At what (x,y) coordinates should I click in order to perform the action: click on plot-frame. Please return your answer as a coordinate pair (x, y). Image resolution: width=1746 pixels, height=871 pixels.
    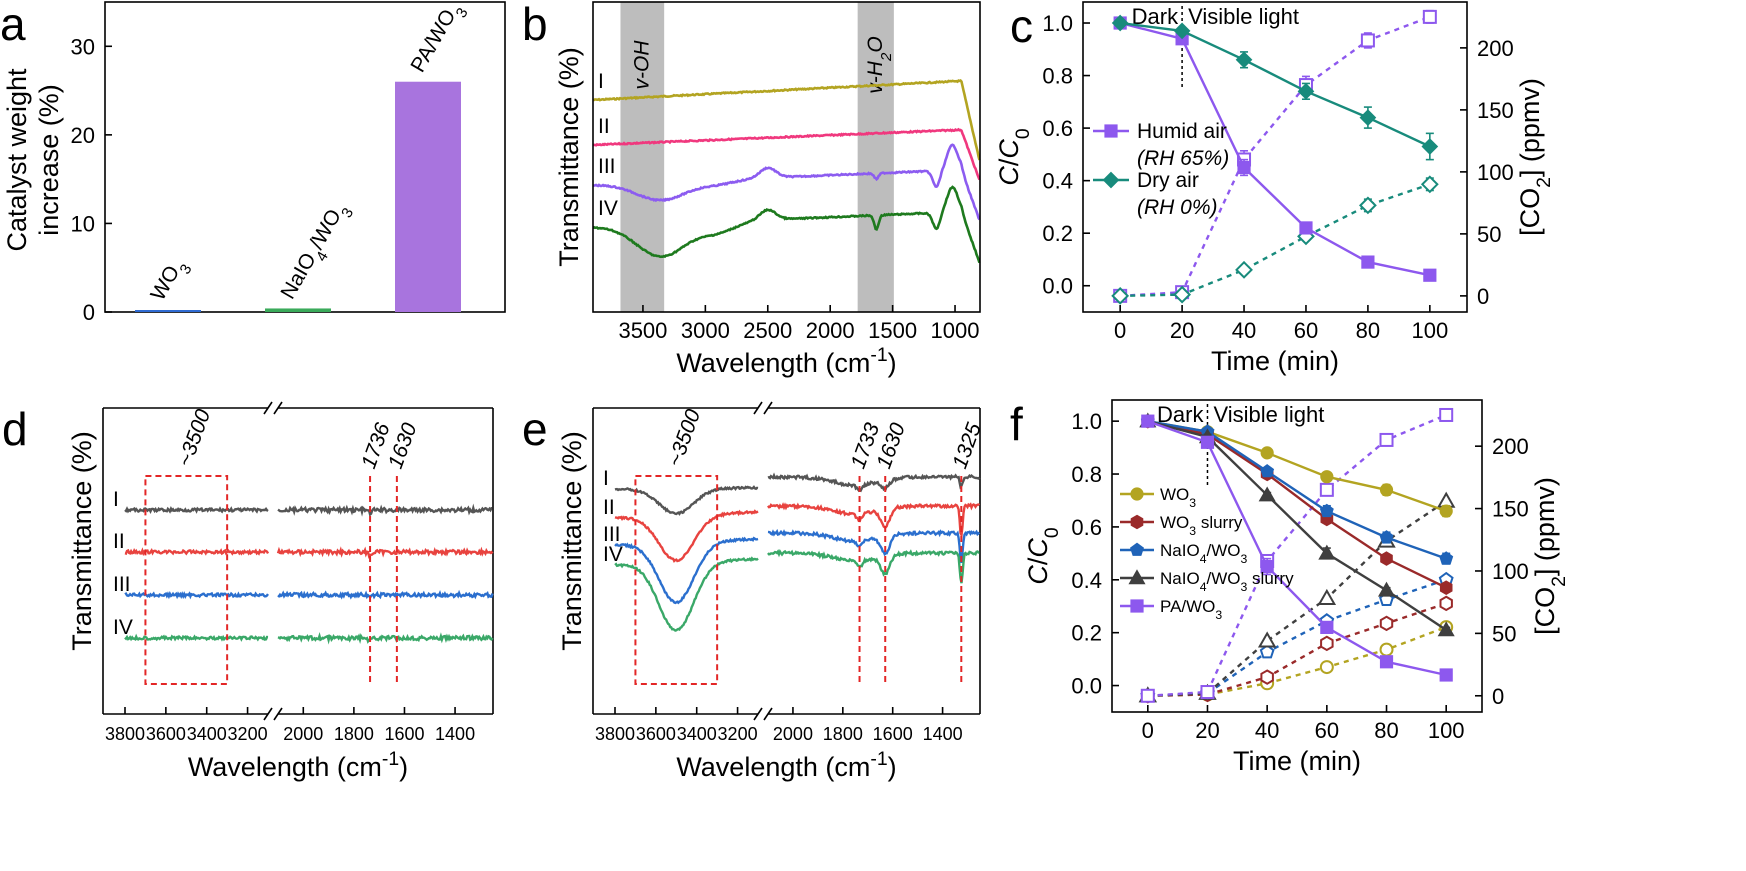
    Looking at the image, I should click on (1297, 556).